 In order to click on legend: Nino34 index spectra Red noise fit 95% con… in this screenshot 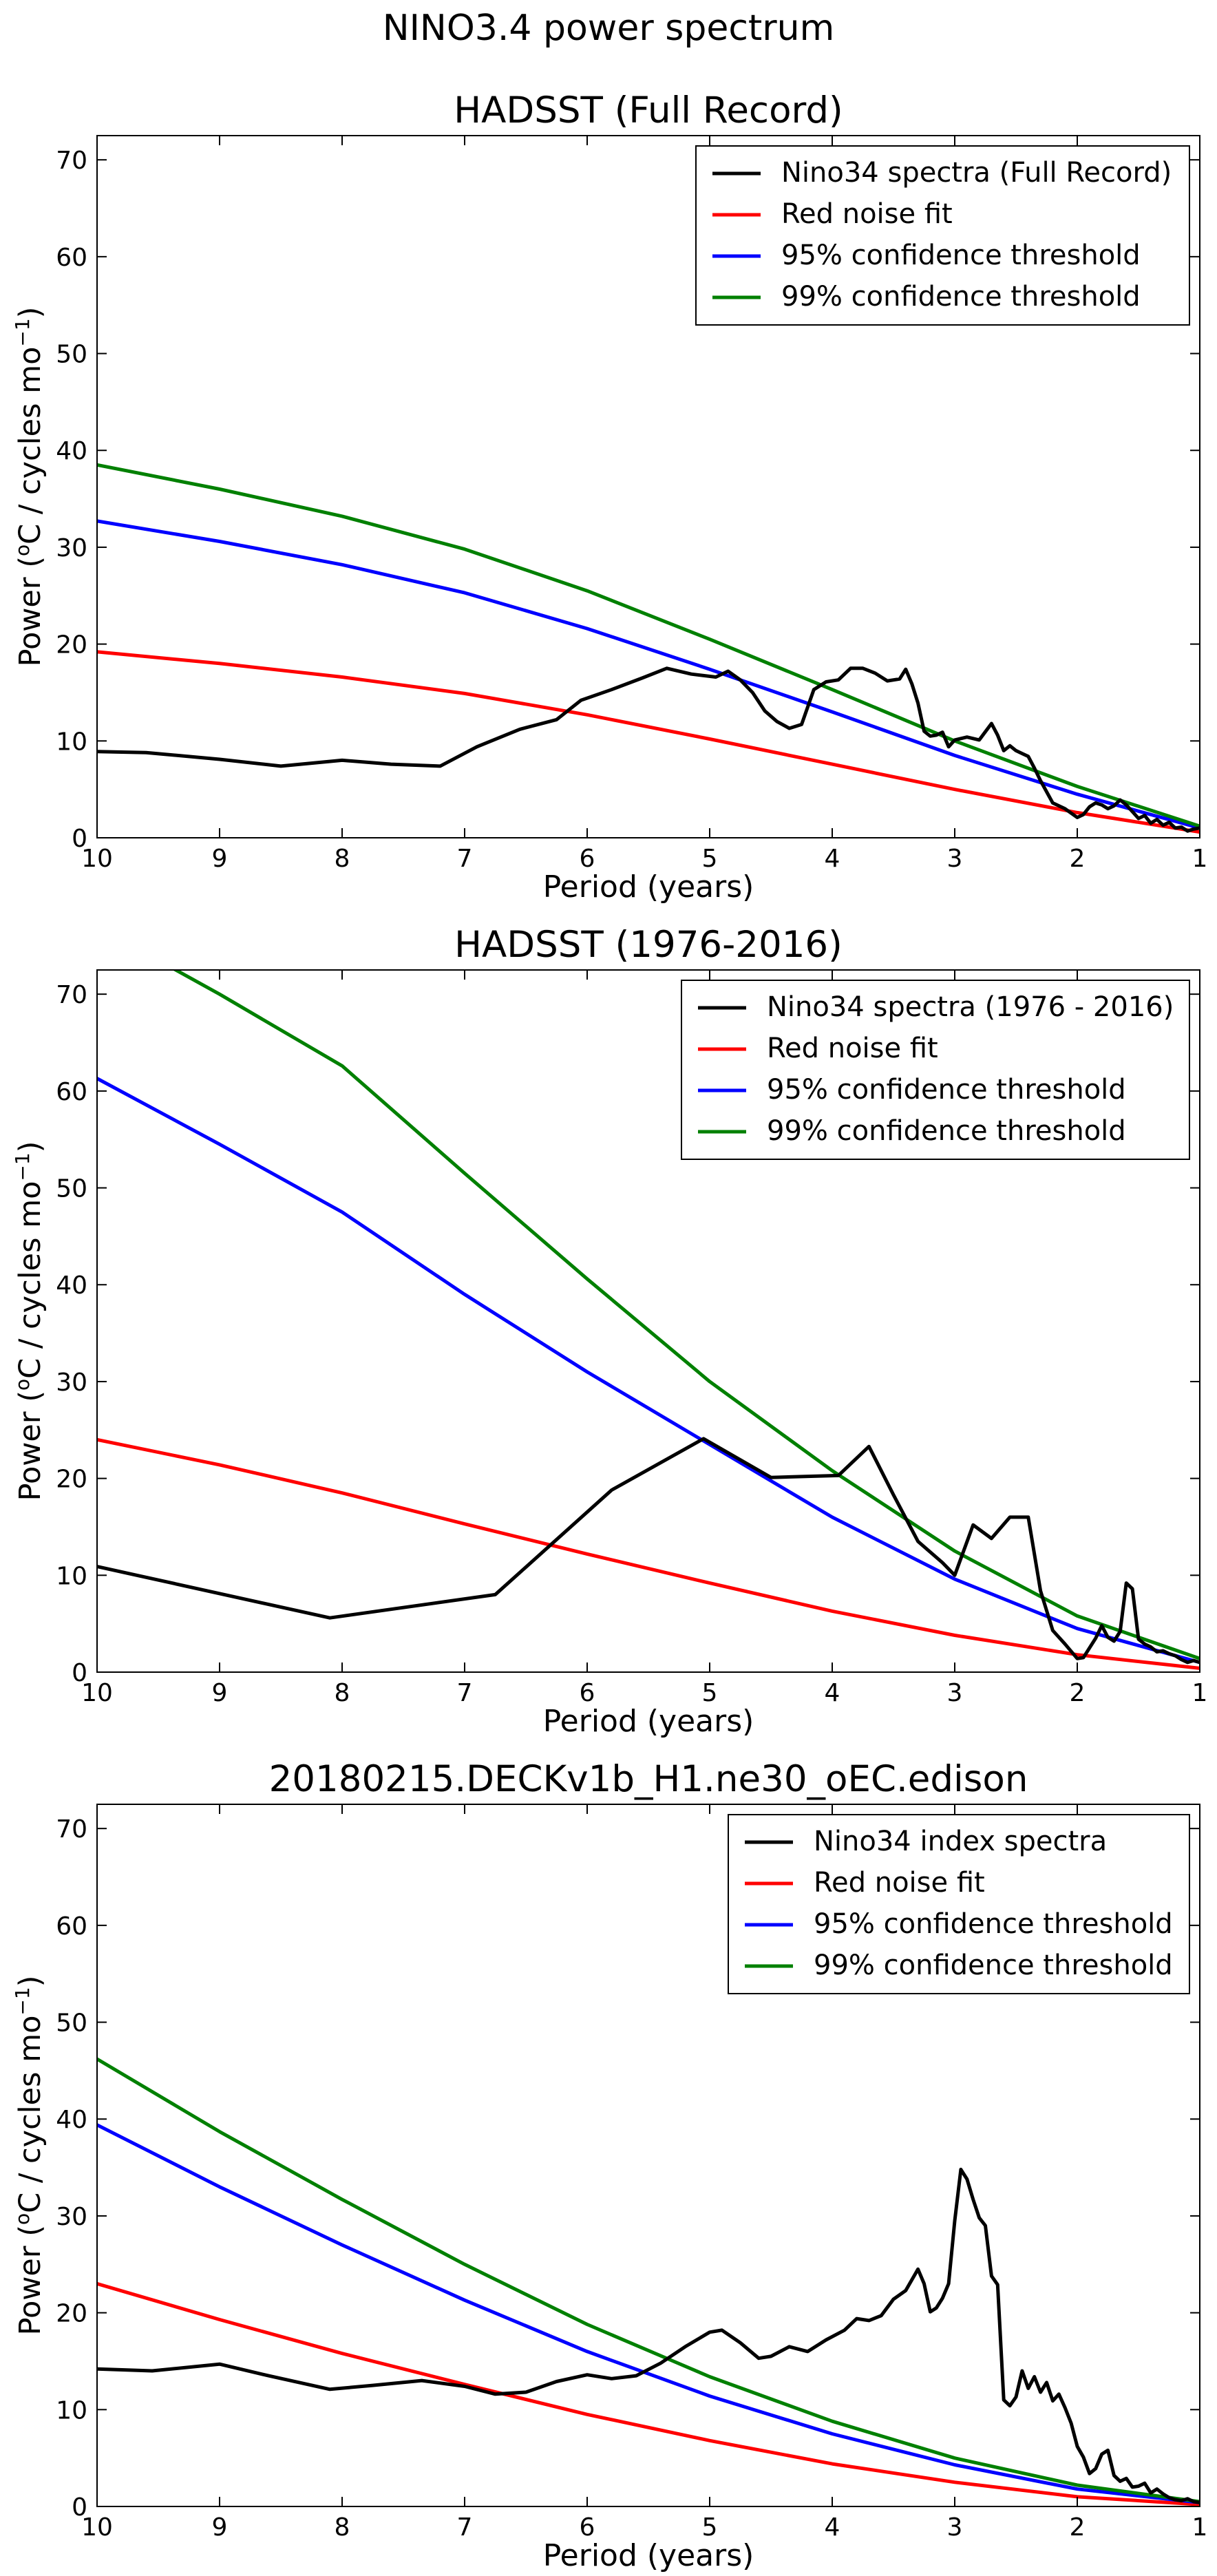, I will do `click(959, 1904)`.